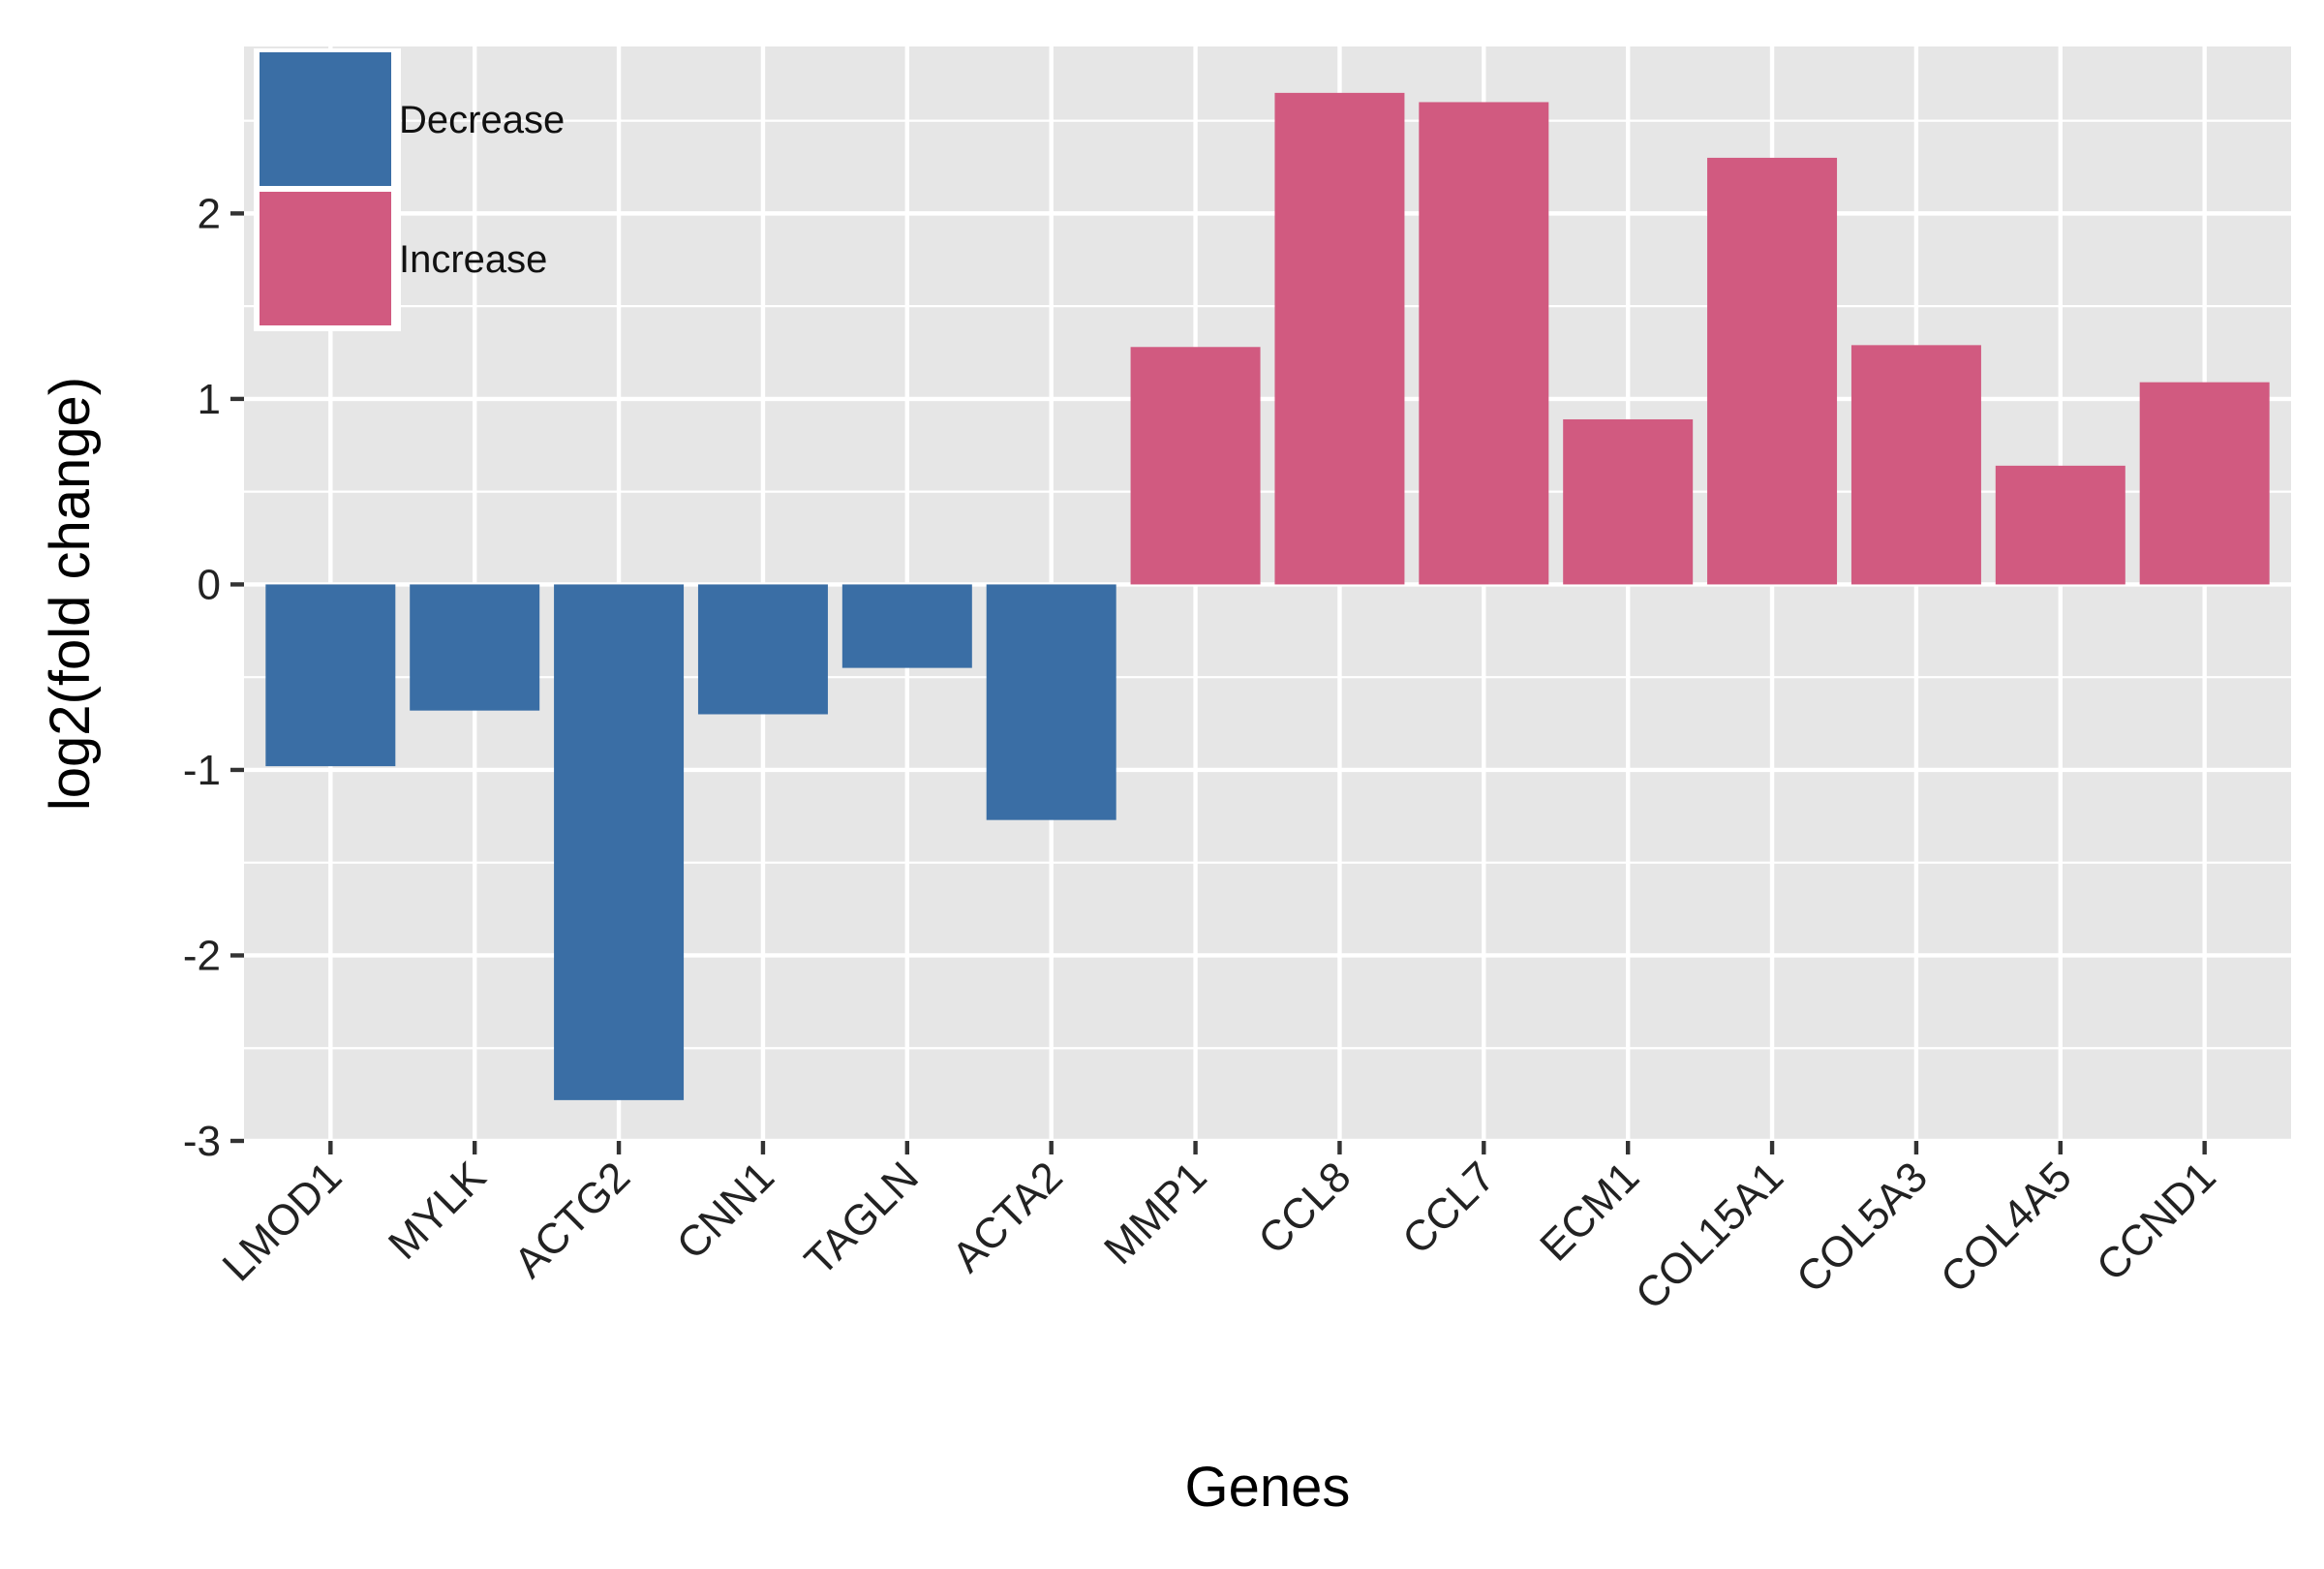  What do you see at coordinates (1008, 1217) in the screenshot?
I see `x-tick-label: ACTA2` at bounding box center [1008, 1217].